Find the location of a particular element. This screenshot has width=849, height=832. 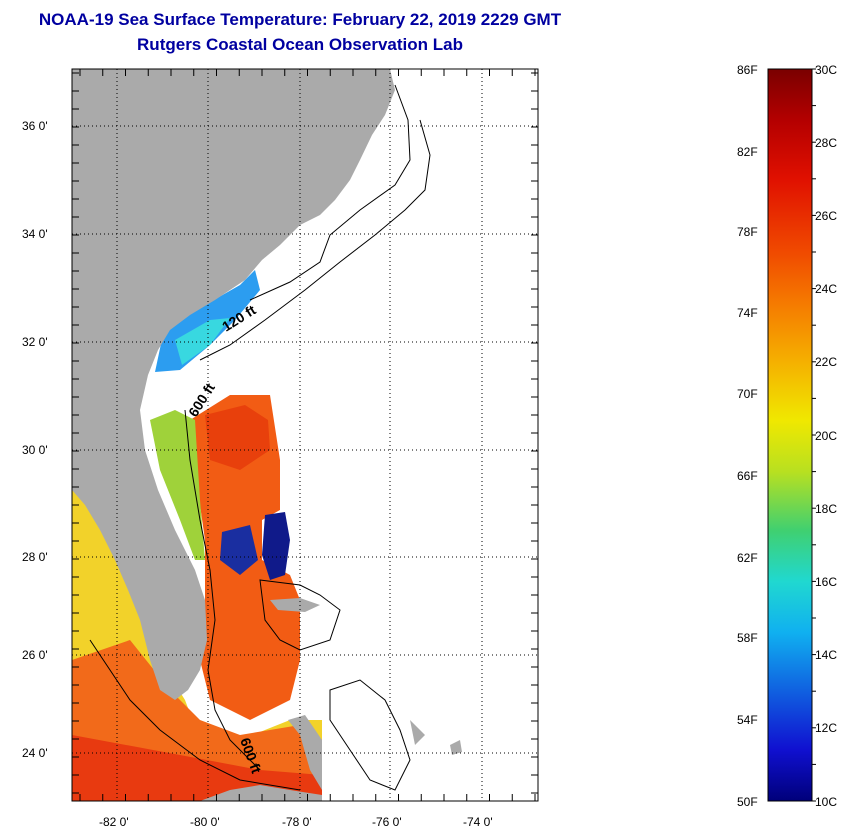

cb-c-18: 18C is located at coordinates (826, 509).